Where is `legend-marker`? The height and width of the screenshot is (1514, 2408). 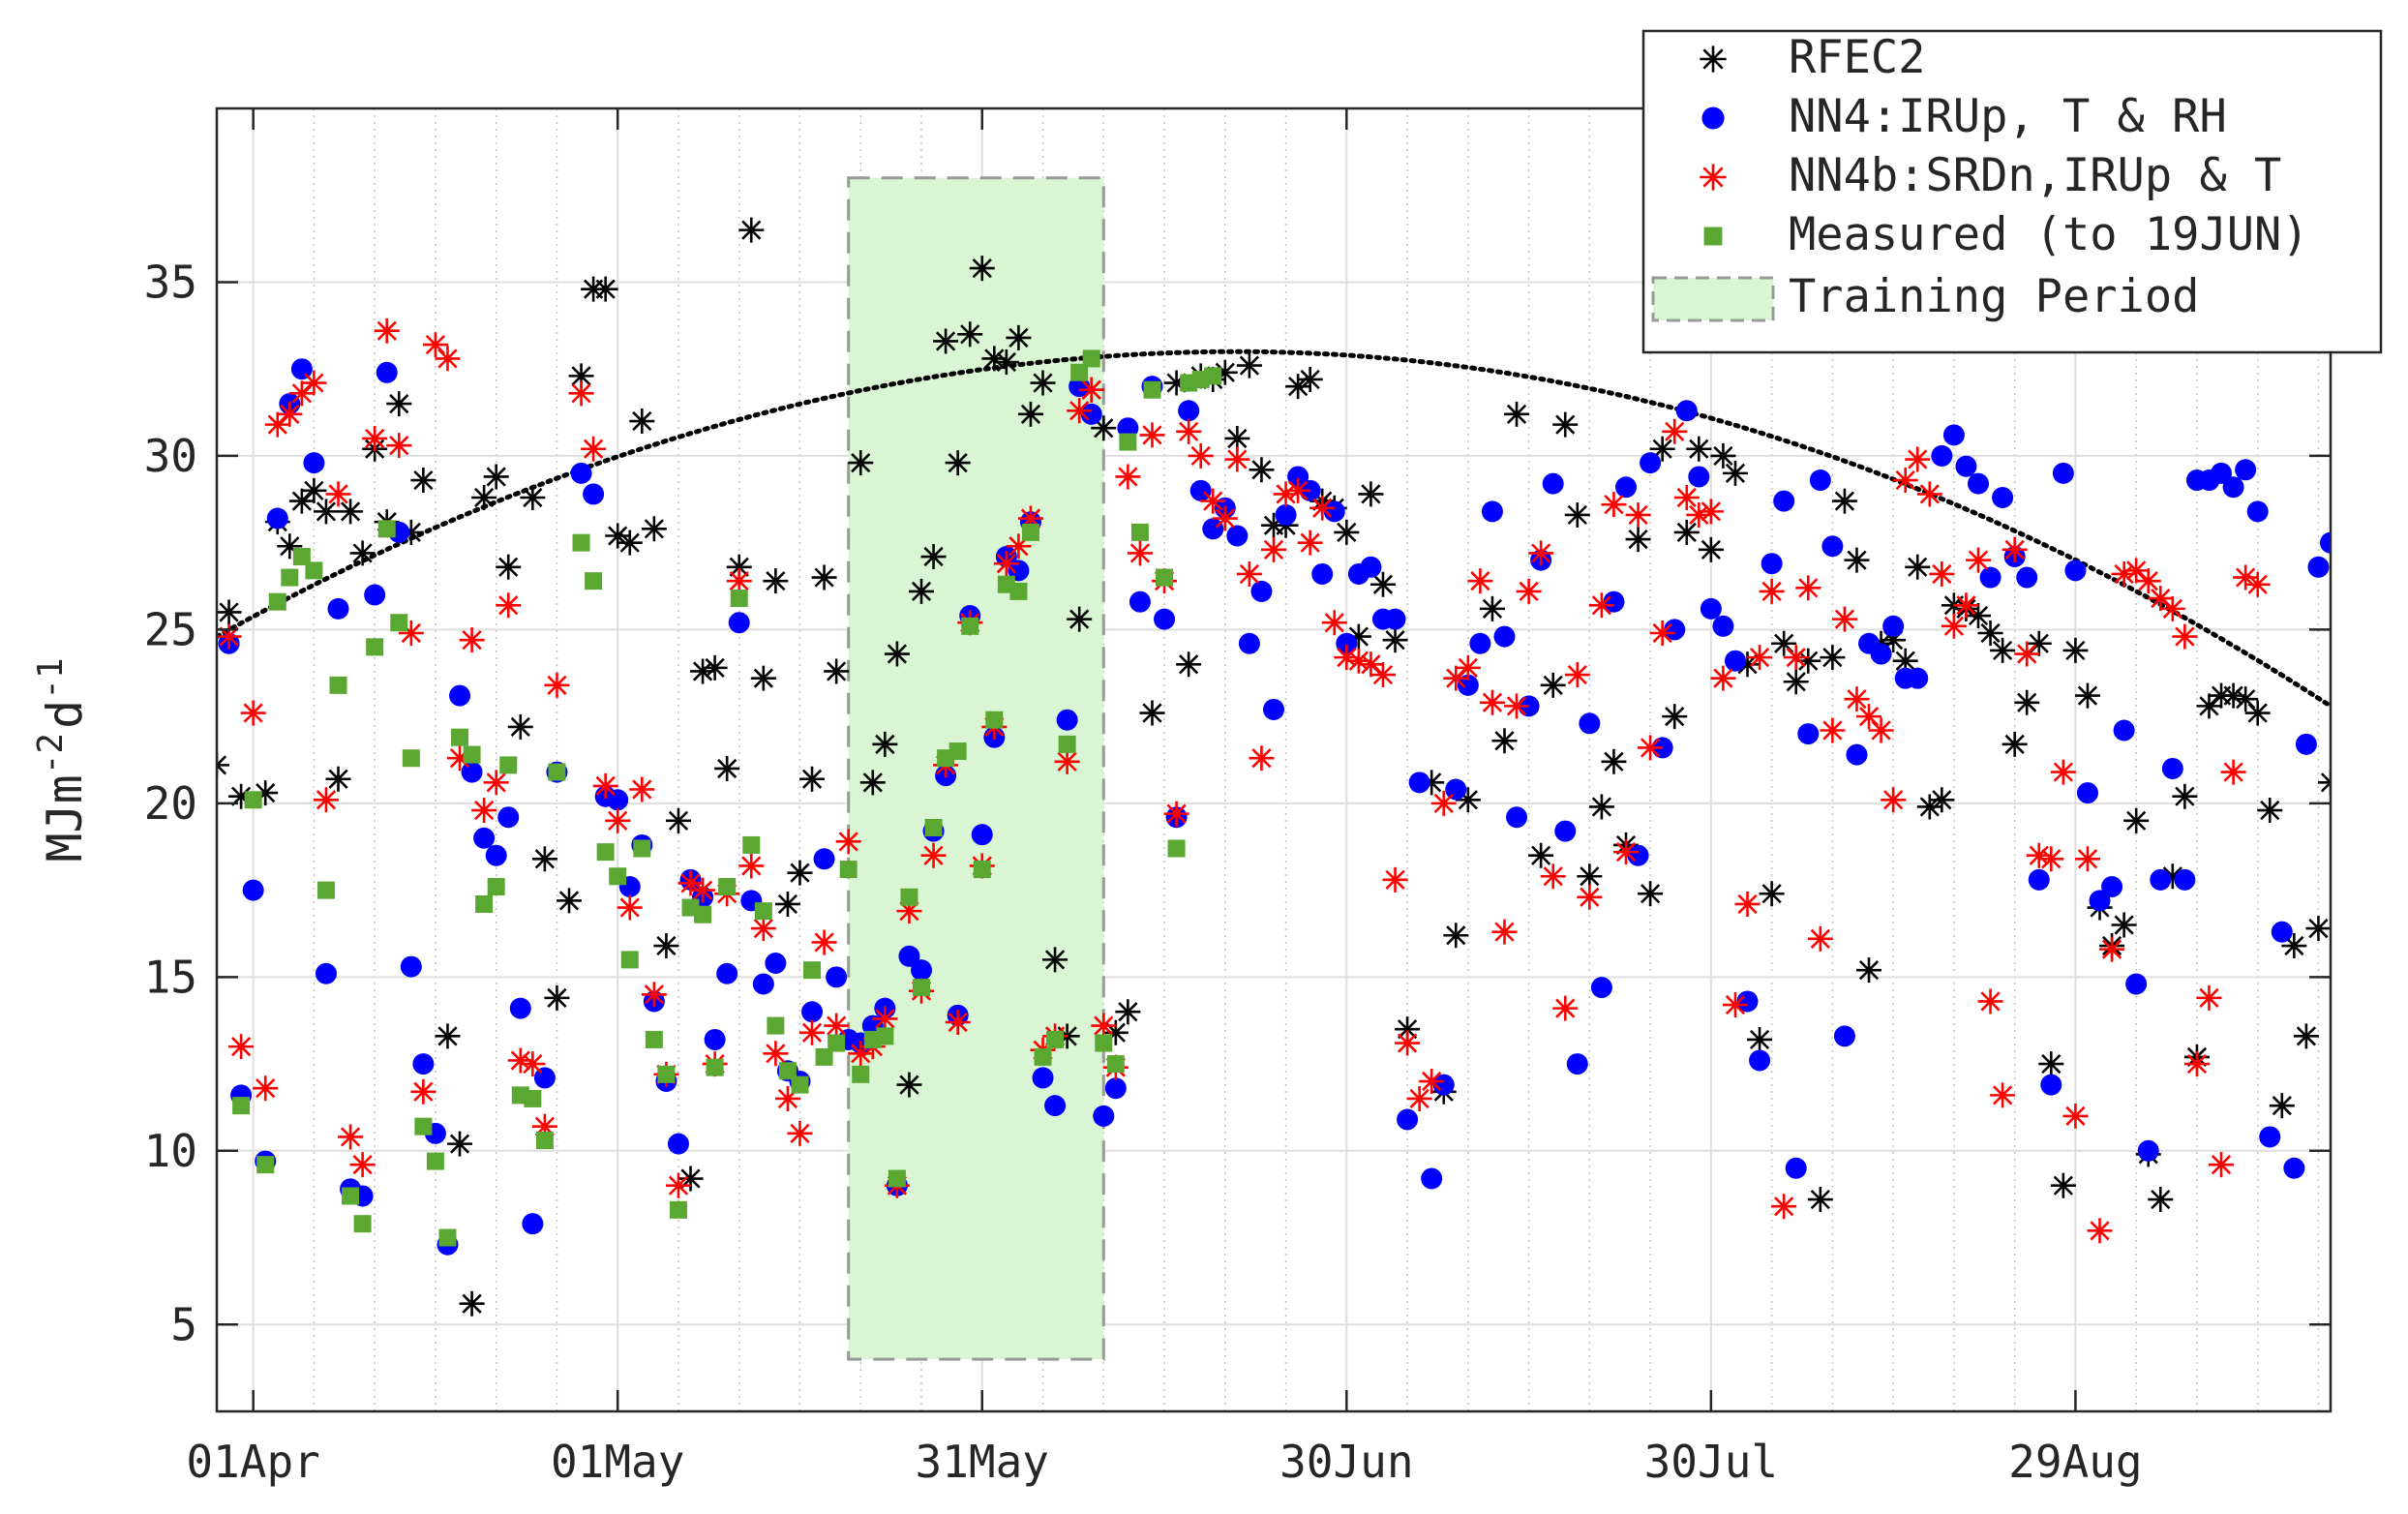
legend-marker is located at coordinates (1713, 177).